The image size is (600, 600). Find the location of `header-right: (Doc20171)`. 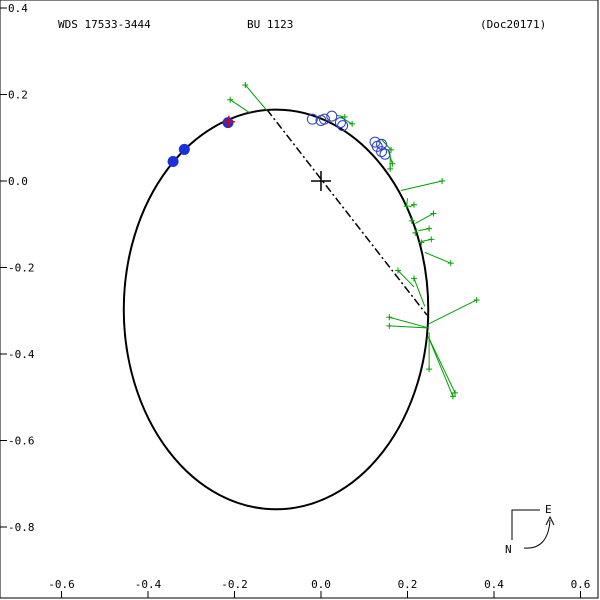

header-right: (Doc20171) is located at coordinates (513, 24).